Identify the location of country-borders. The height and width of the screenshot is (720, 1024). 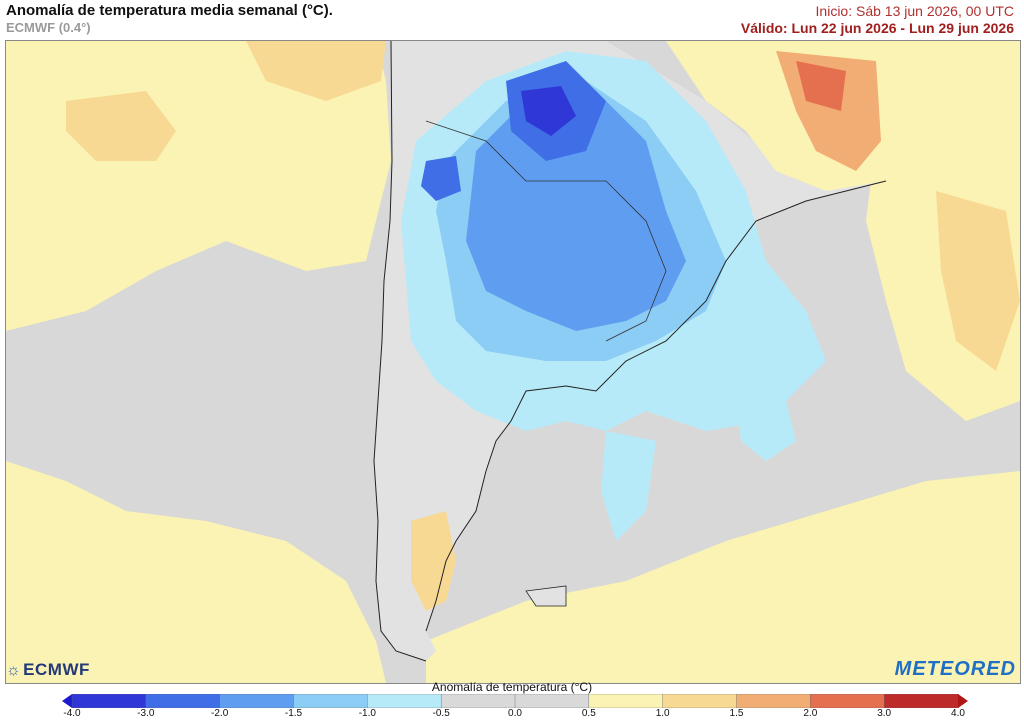
(546, 231).